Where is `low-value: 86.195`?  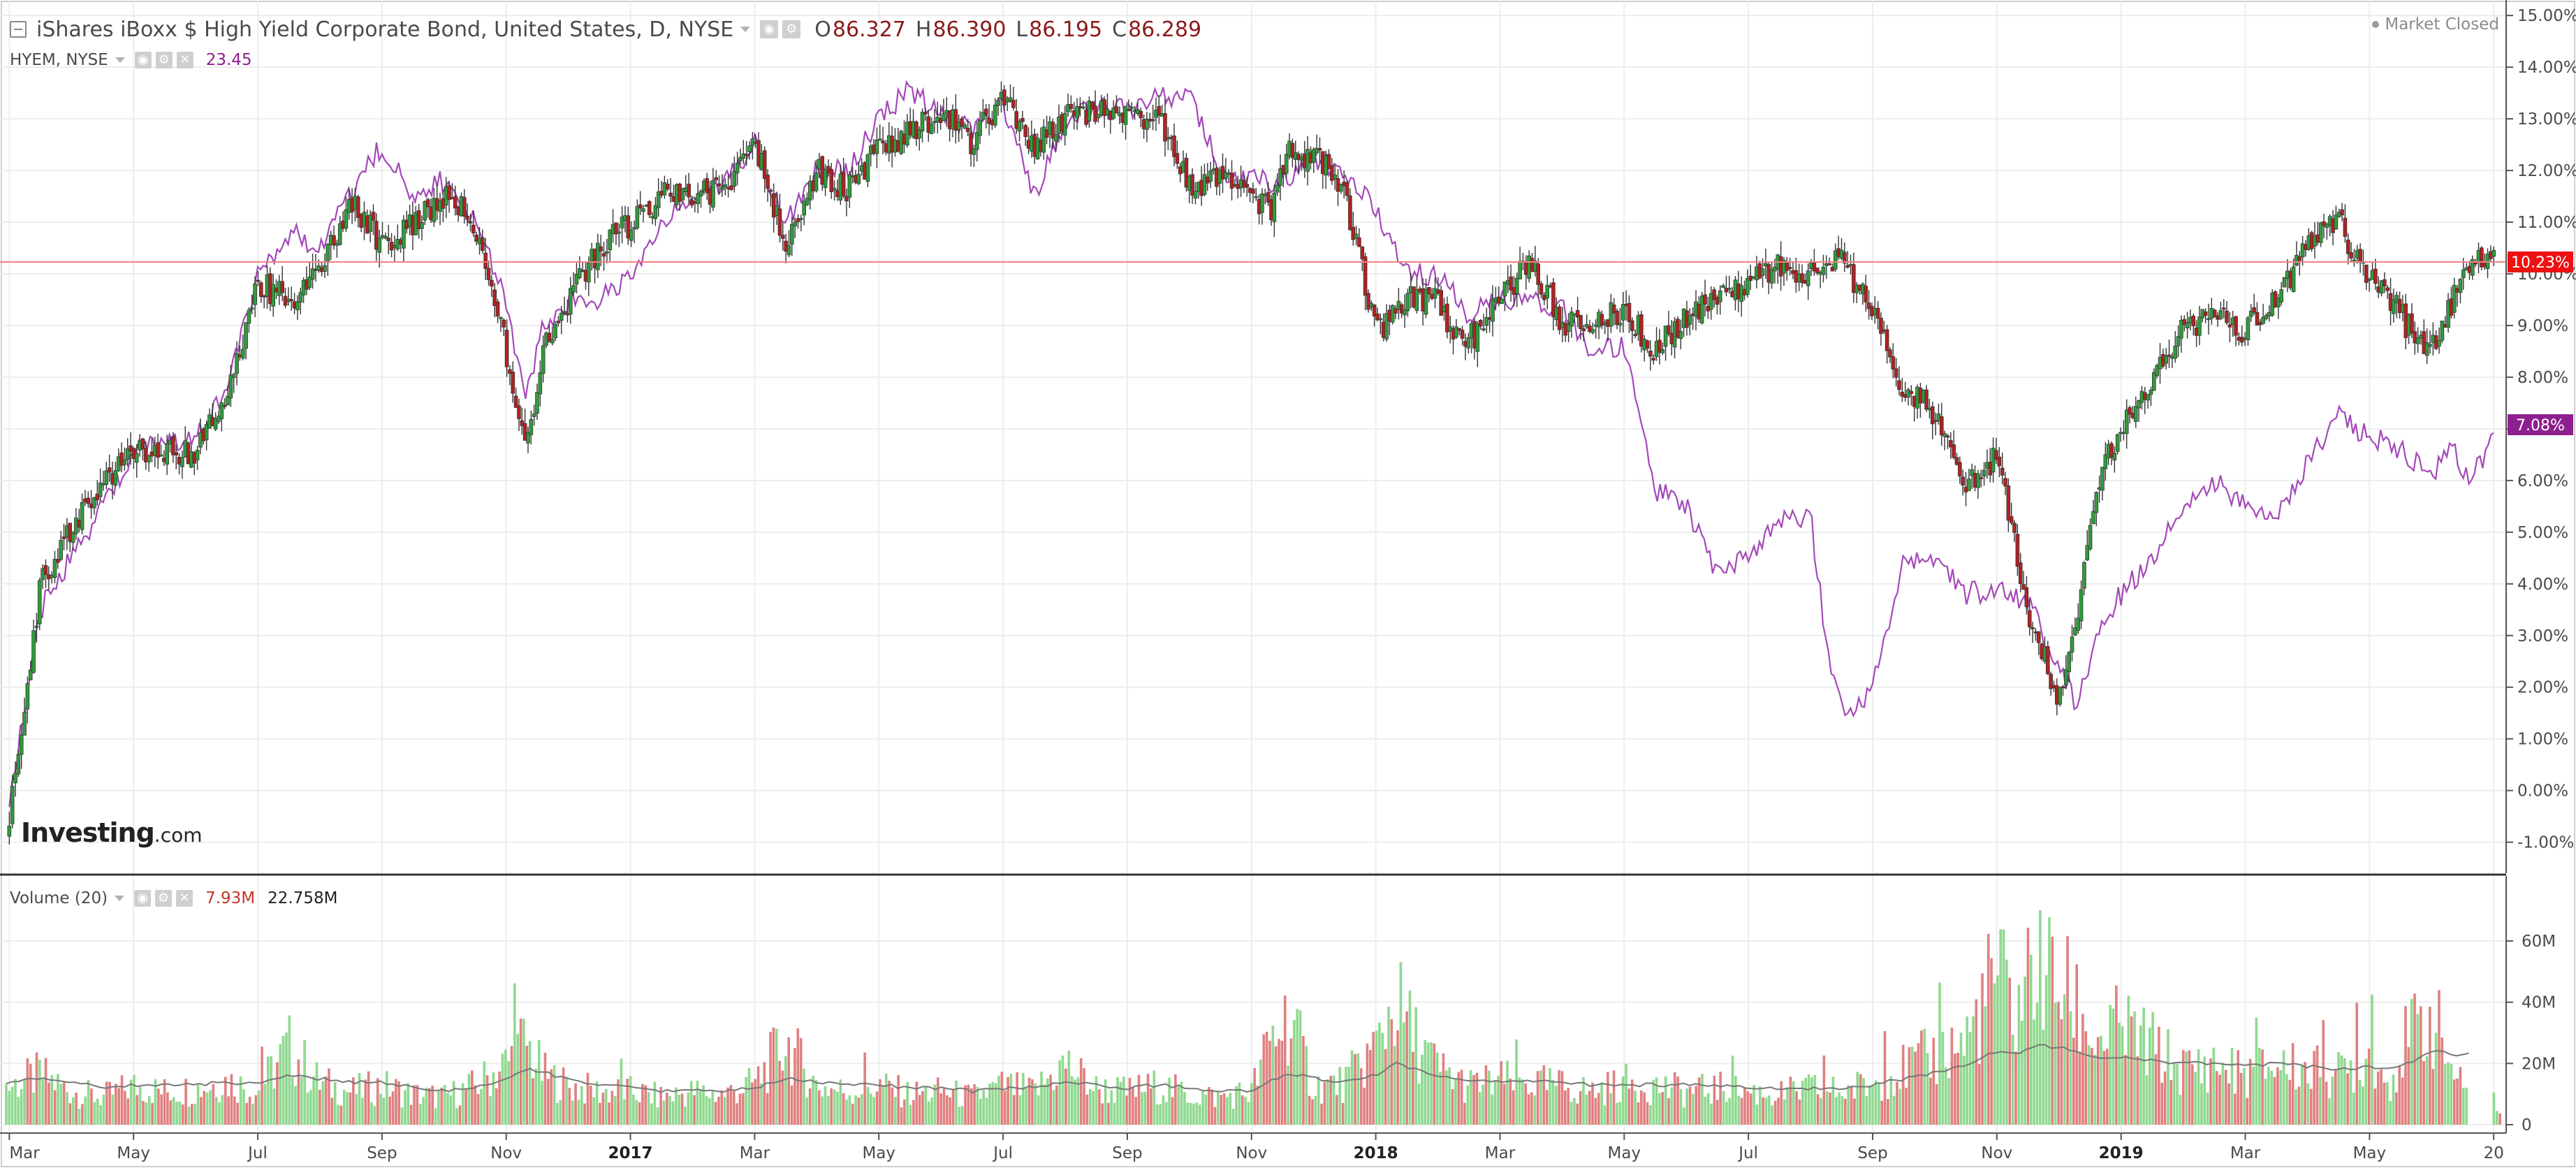 low-value: 86.195 is located at coordinates (1066, 29).